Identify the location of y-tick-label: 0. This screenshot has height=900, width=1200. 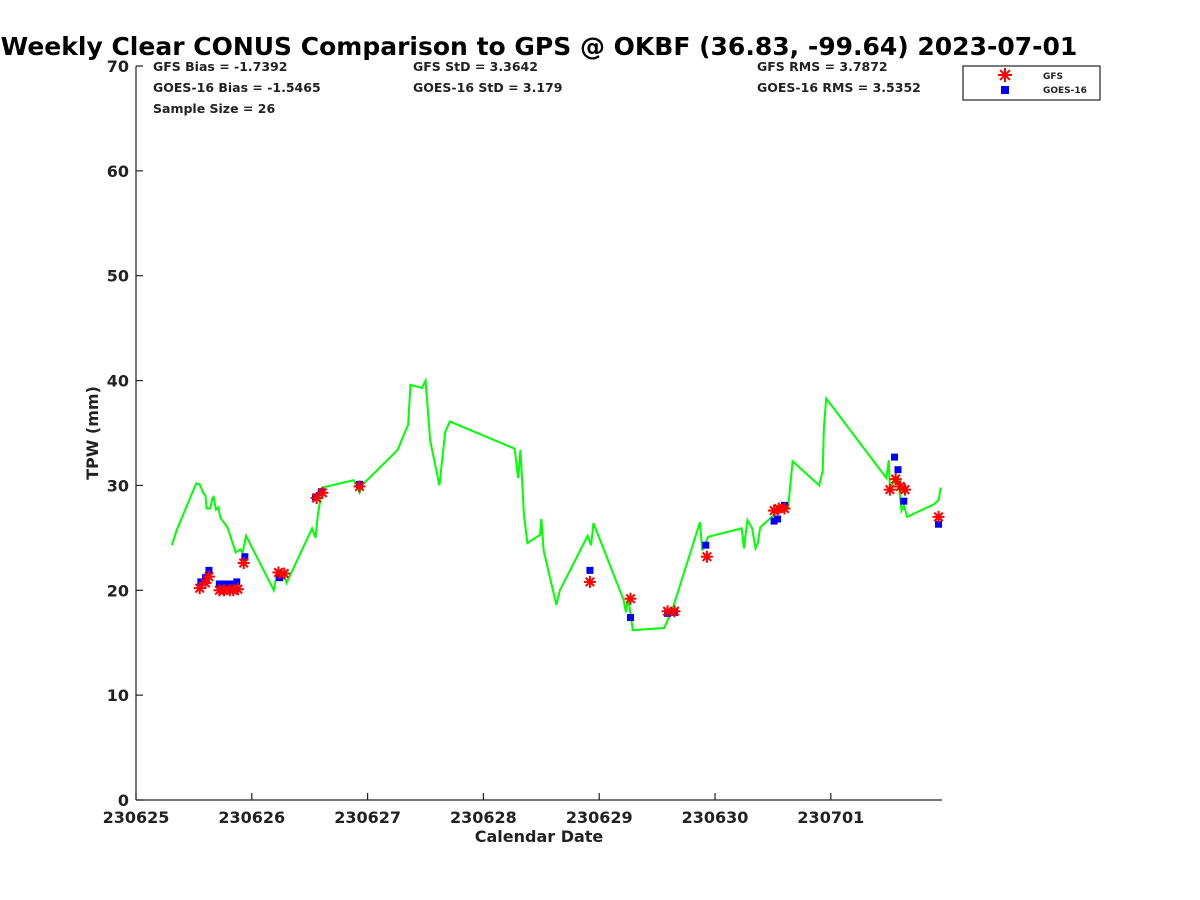
(123, 800).